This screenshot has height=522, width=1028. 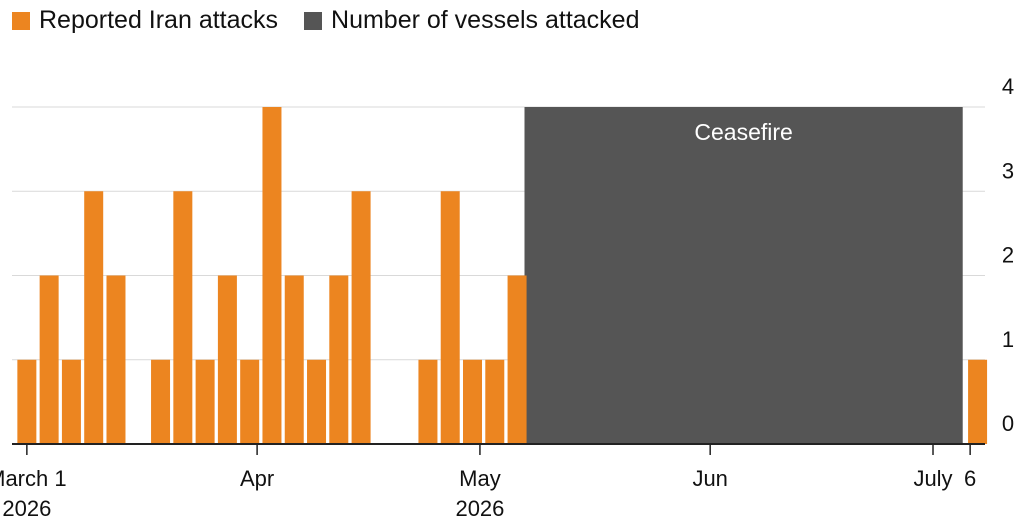 What do you see at coordinates (1008, 86) in the screenshot?
I see `y-tick-label: 4` at bounding box center [1008, 86].